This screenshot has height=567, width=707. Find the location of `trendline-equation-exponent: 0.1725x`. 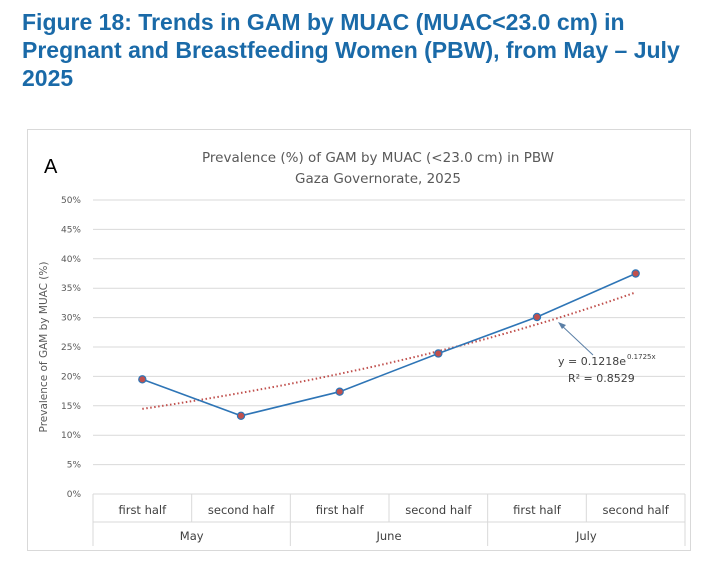

trendline-equation-exponent: 0.1725x is located at coordinates (641, 357).